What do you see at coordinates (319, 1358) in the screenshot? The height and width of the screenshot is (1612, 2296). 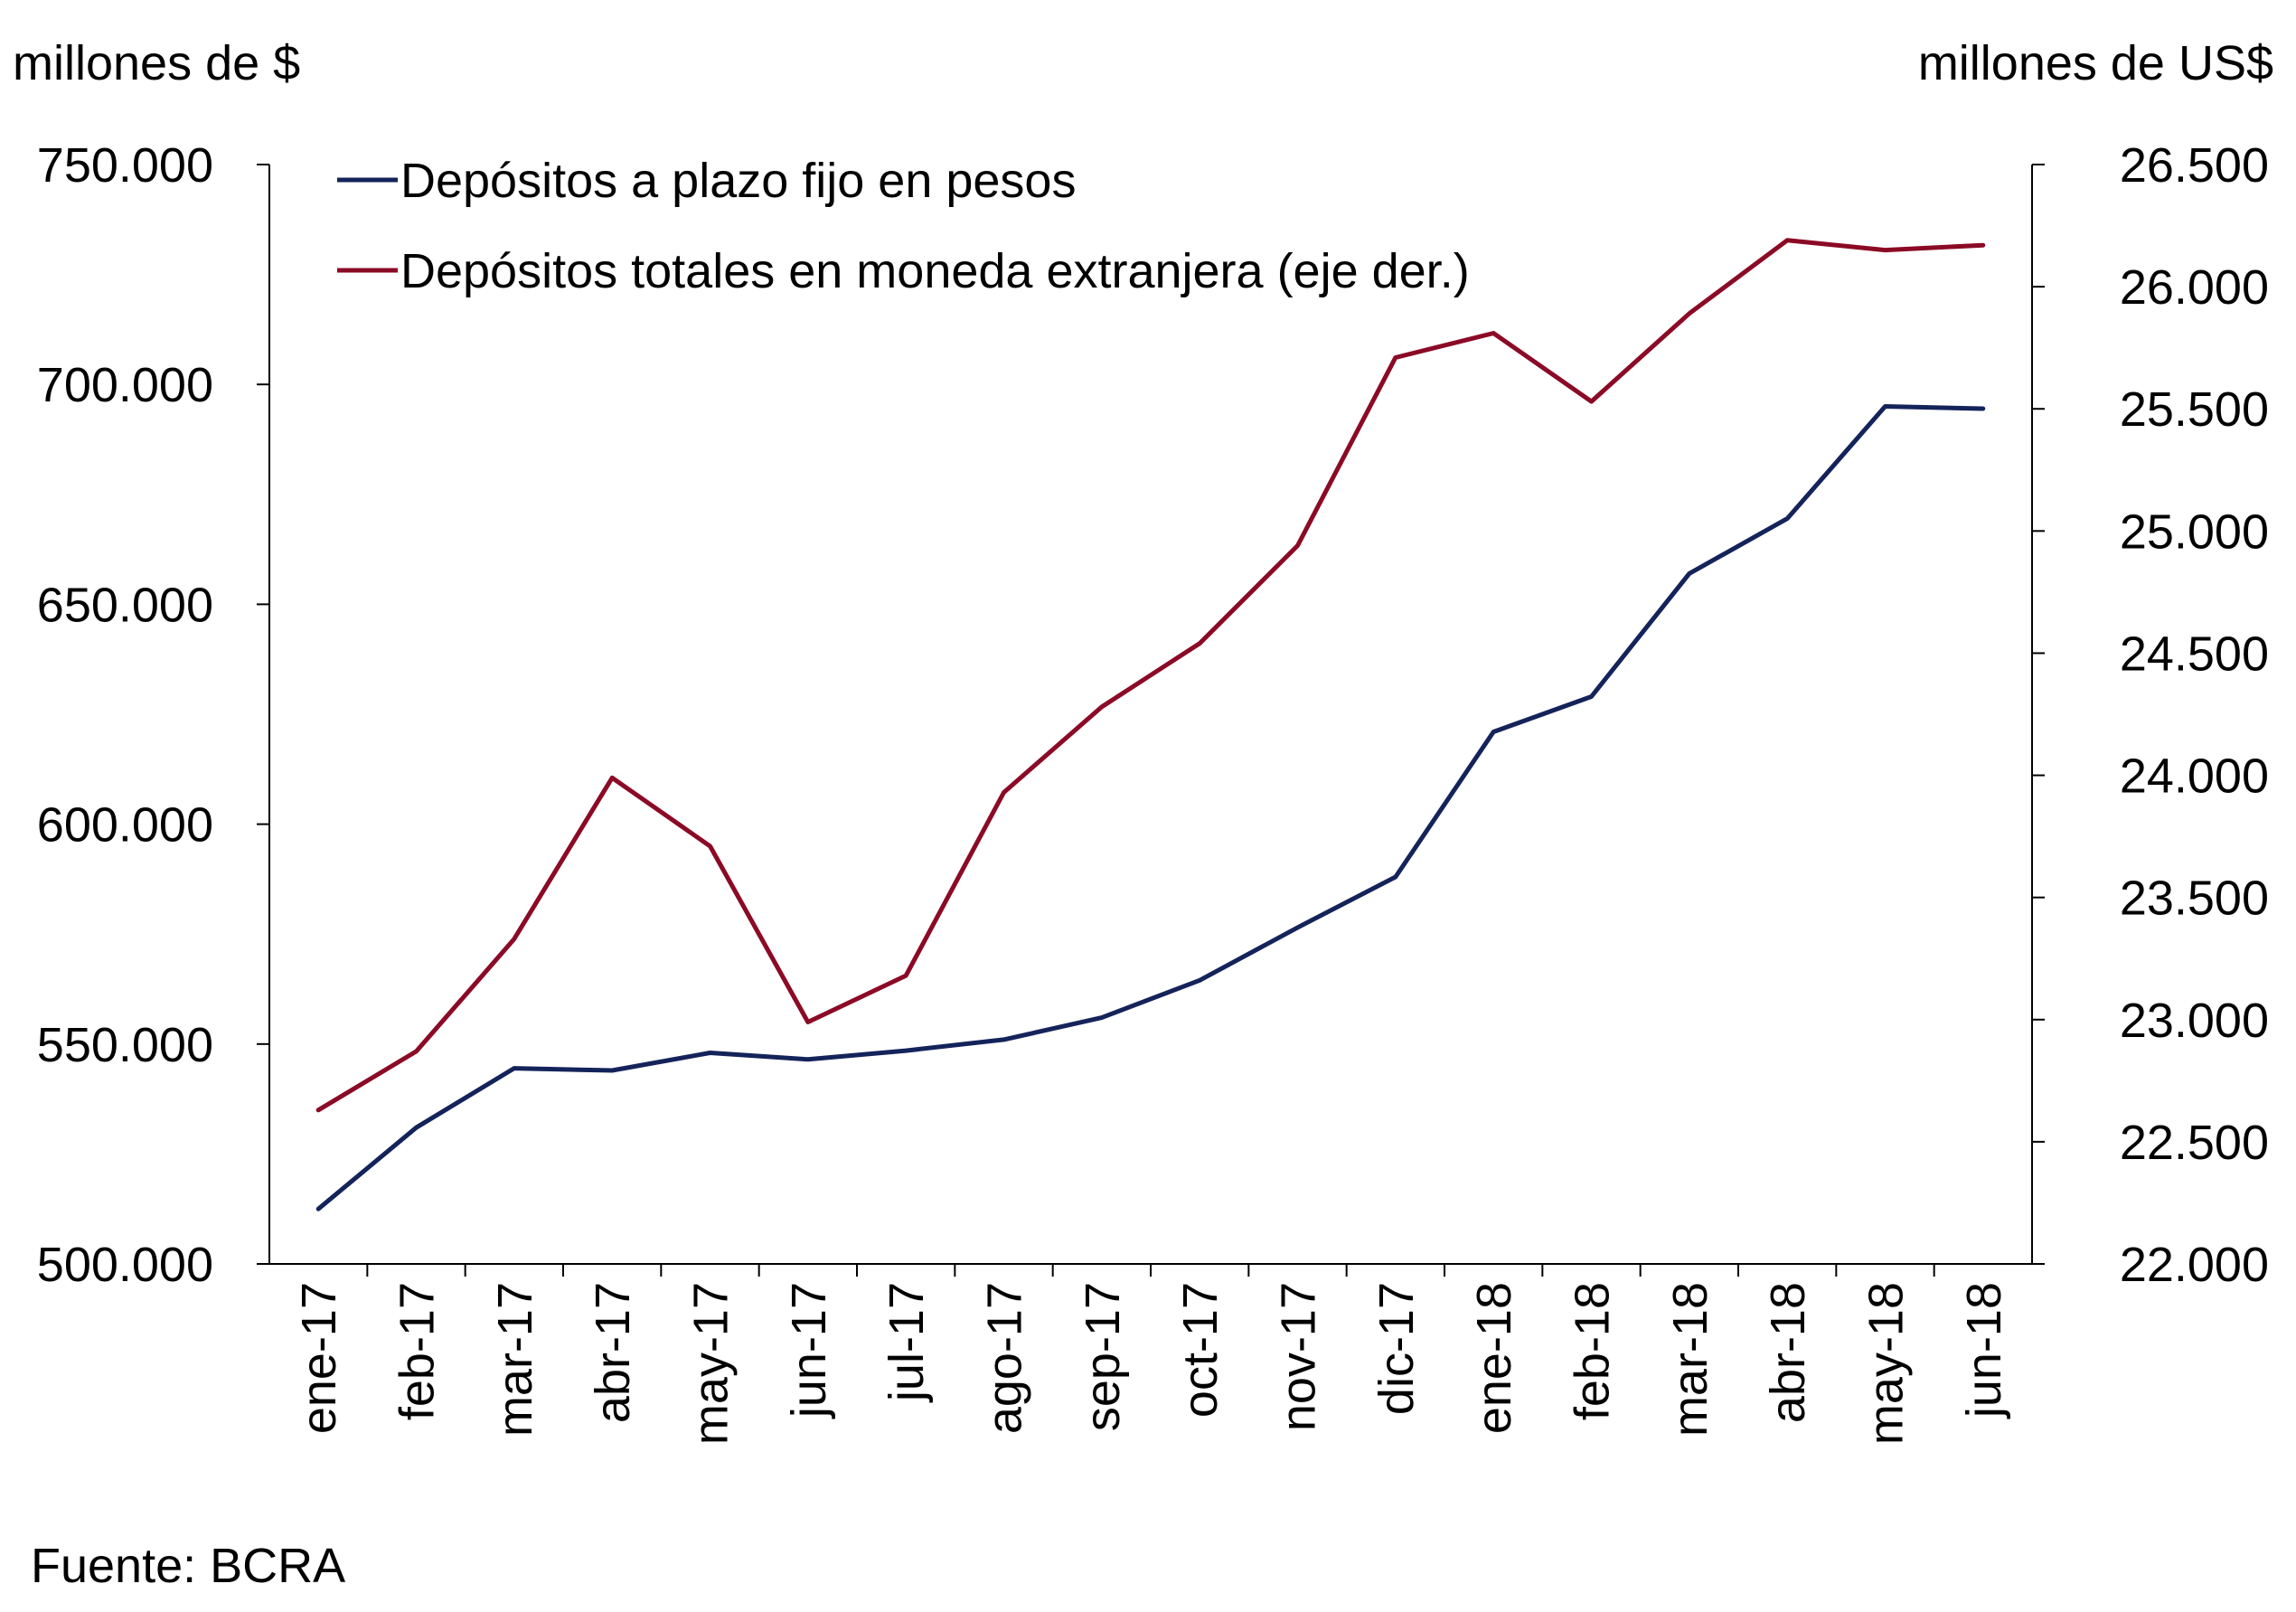 I see `x-axis-category-label: ene-17` at bounding box center [319, 1358].